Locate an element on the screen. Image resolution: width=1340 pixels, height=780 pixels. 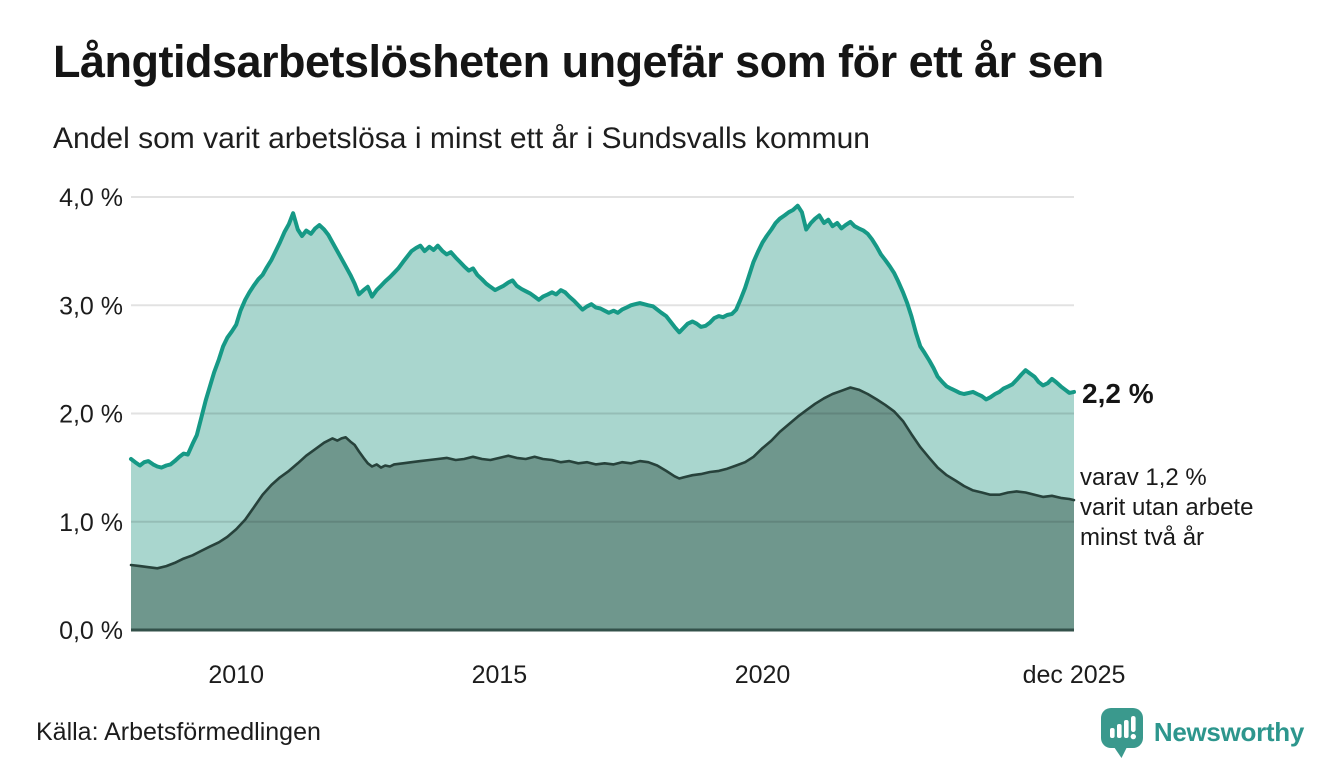
newsworthy-logo-icon is located at coordinates (1121, 733).